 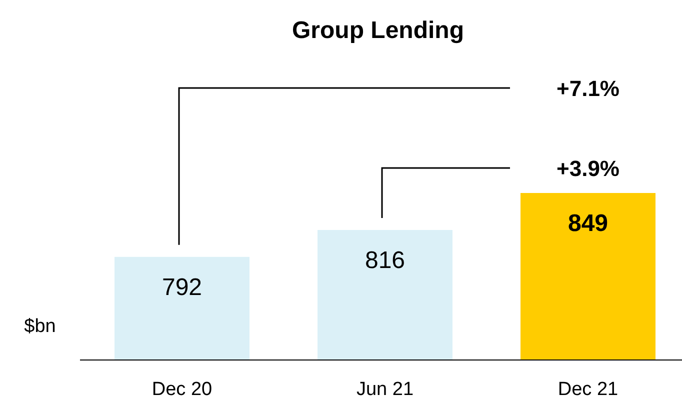 I want to click on data-label: 849, so click(x=588, y=223).